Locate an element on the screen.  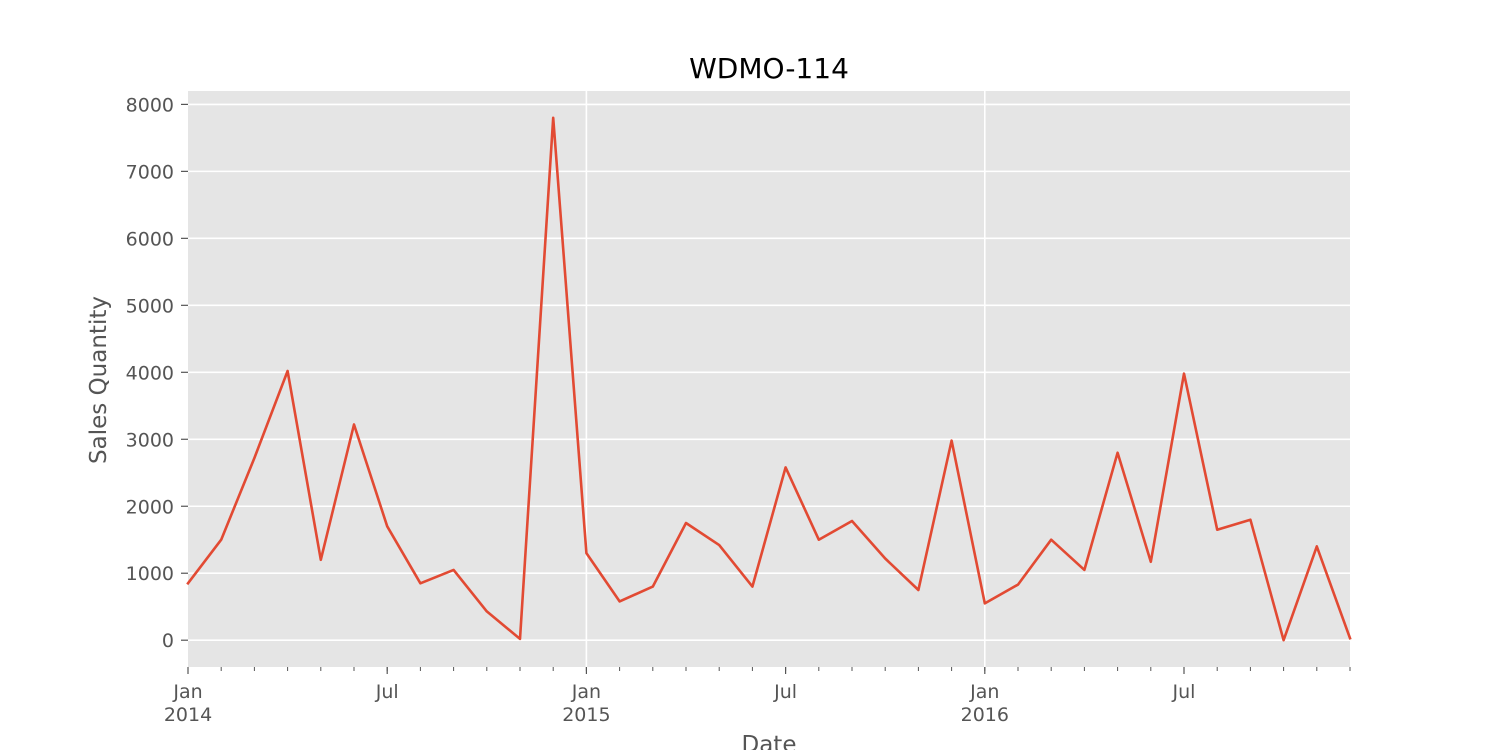
y-axis: 0 1000 2000 3000 4000 5000 6000 7000 8000 is located at coordinates (157, 373).